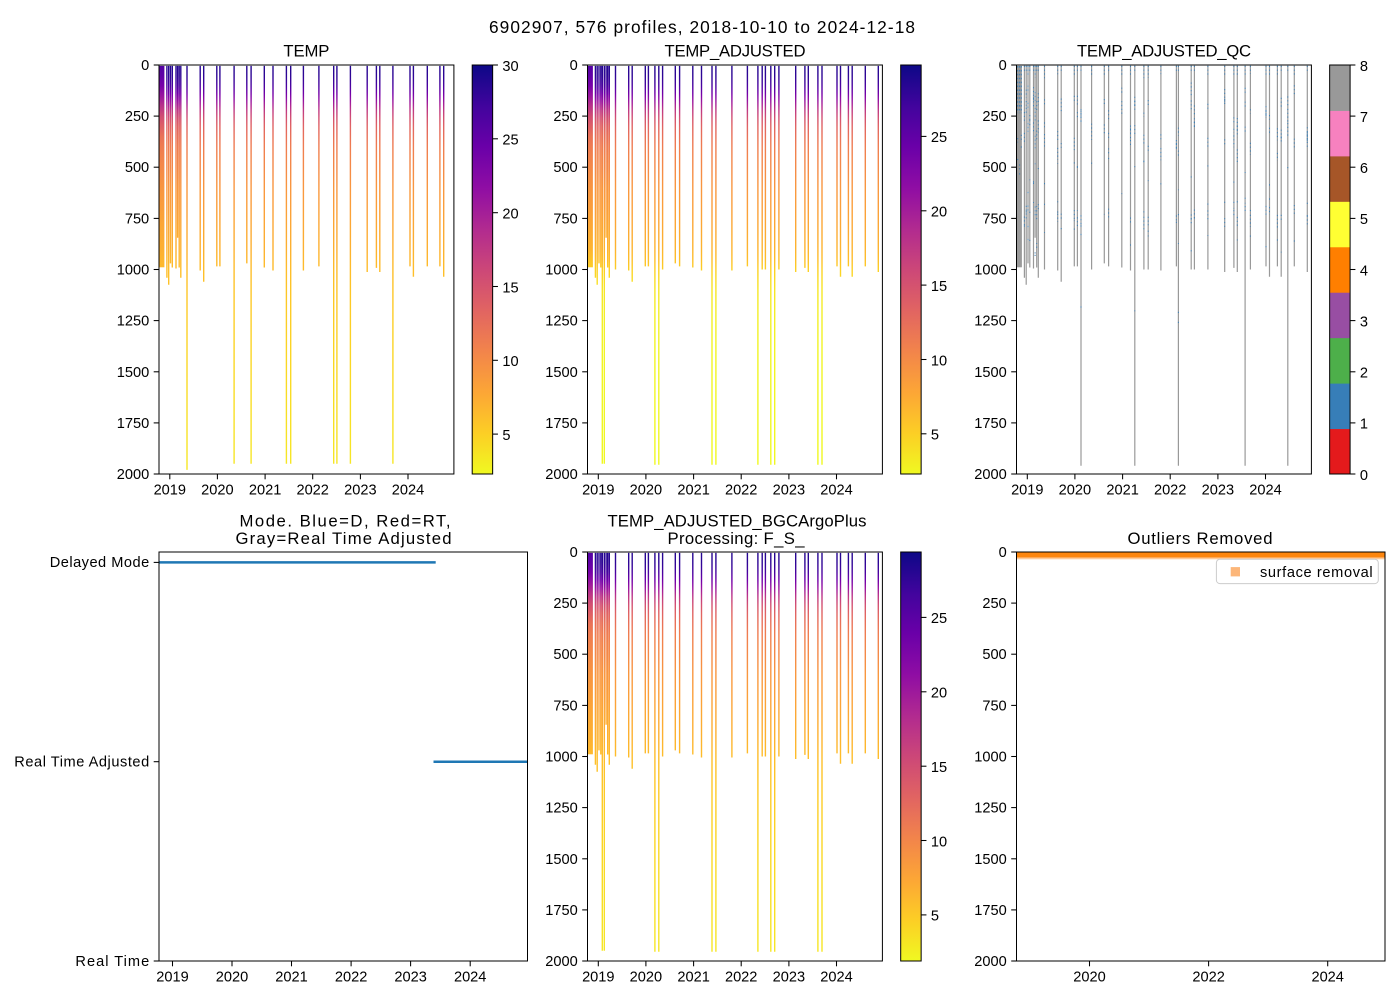 This screenshot has height=1000, width=1400. I want to click on svg-text: Outliers Removed, so click(1200, 538).